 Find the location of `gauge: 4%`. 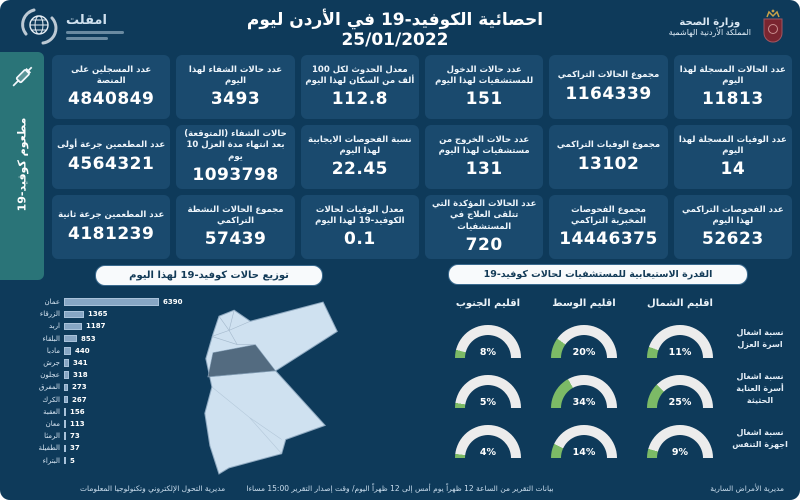

gauge: 4% is located at coordinates (488, 444).